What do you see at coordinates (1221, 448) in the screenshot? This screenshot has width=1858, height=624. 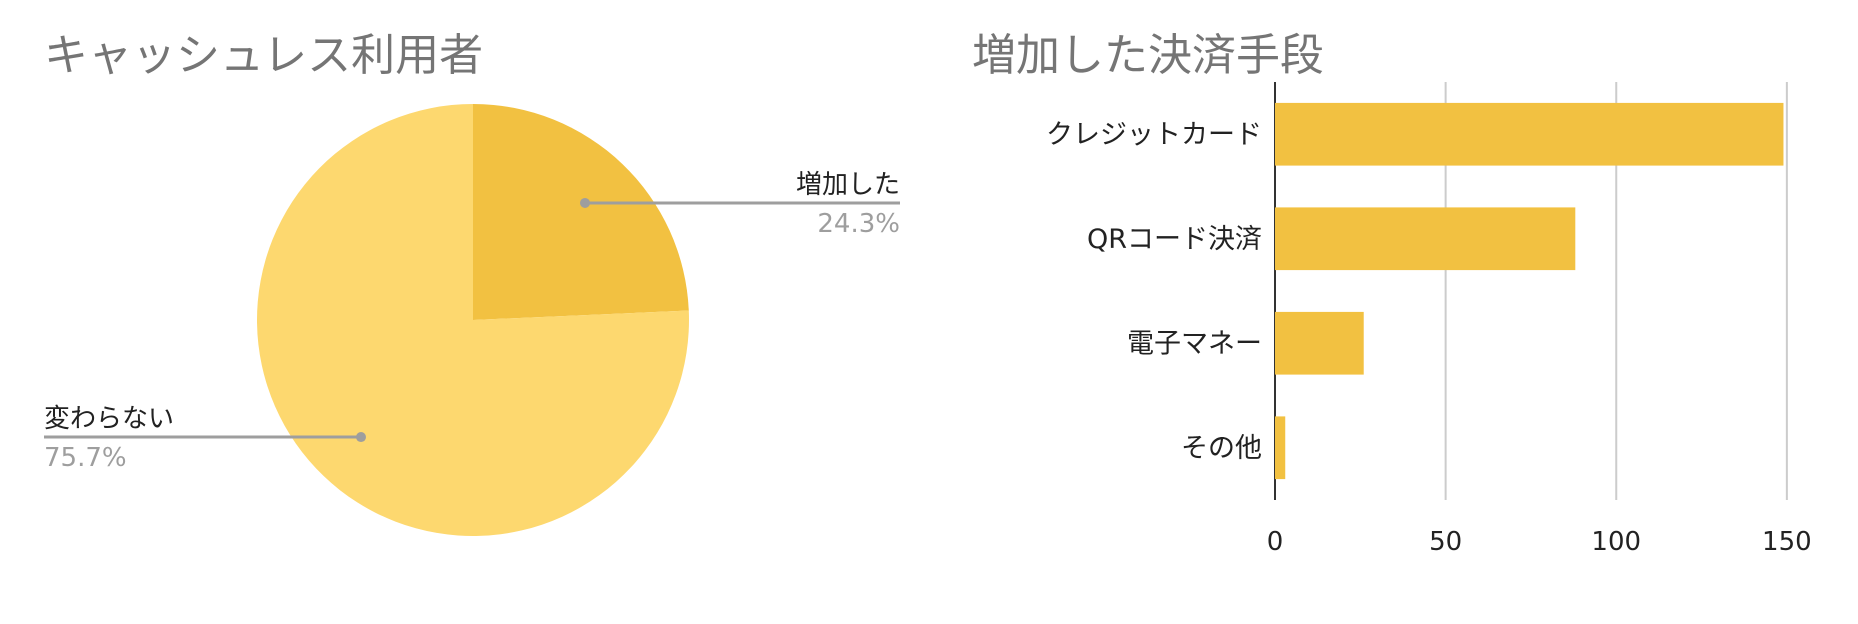 I see `bar-category-label-3: その他` at bounding box center [1221, 448].